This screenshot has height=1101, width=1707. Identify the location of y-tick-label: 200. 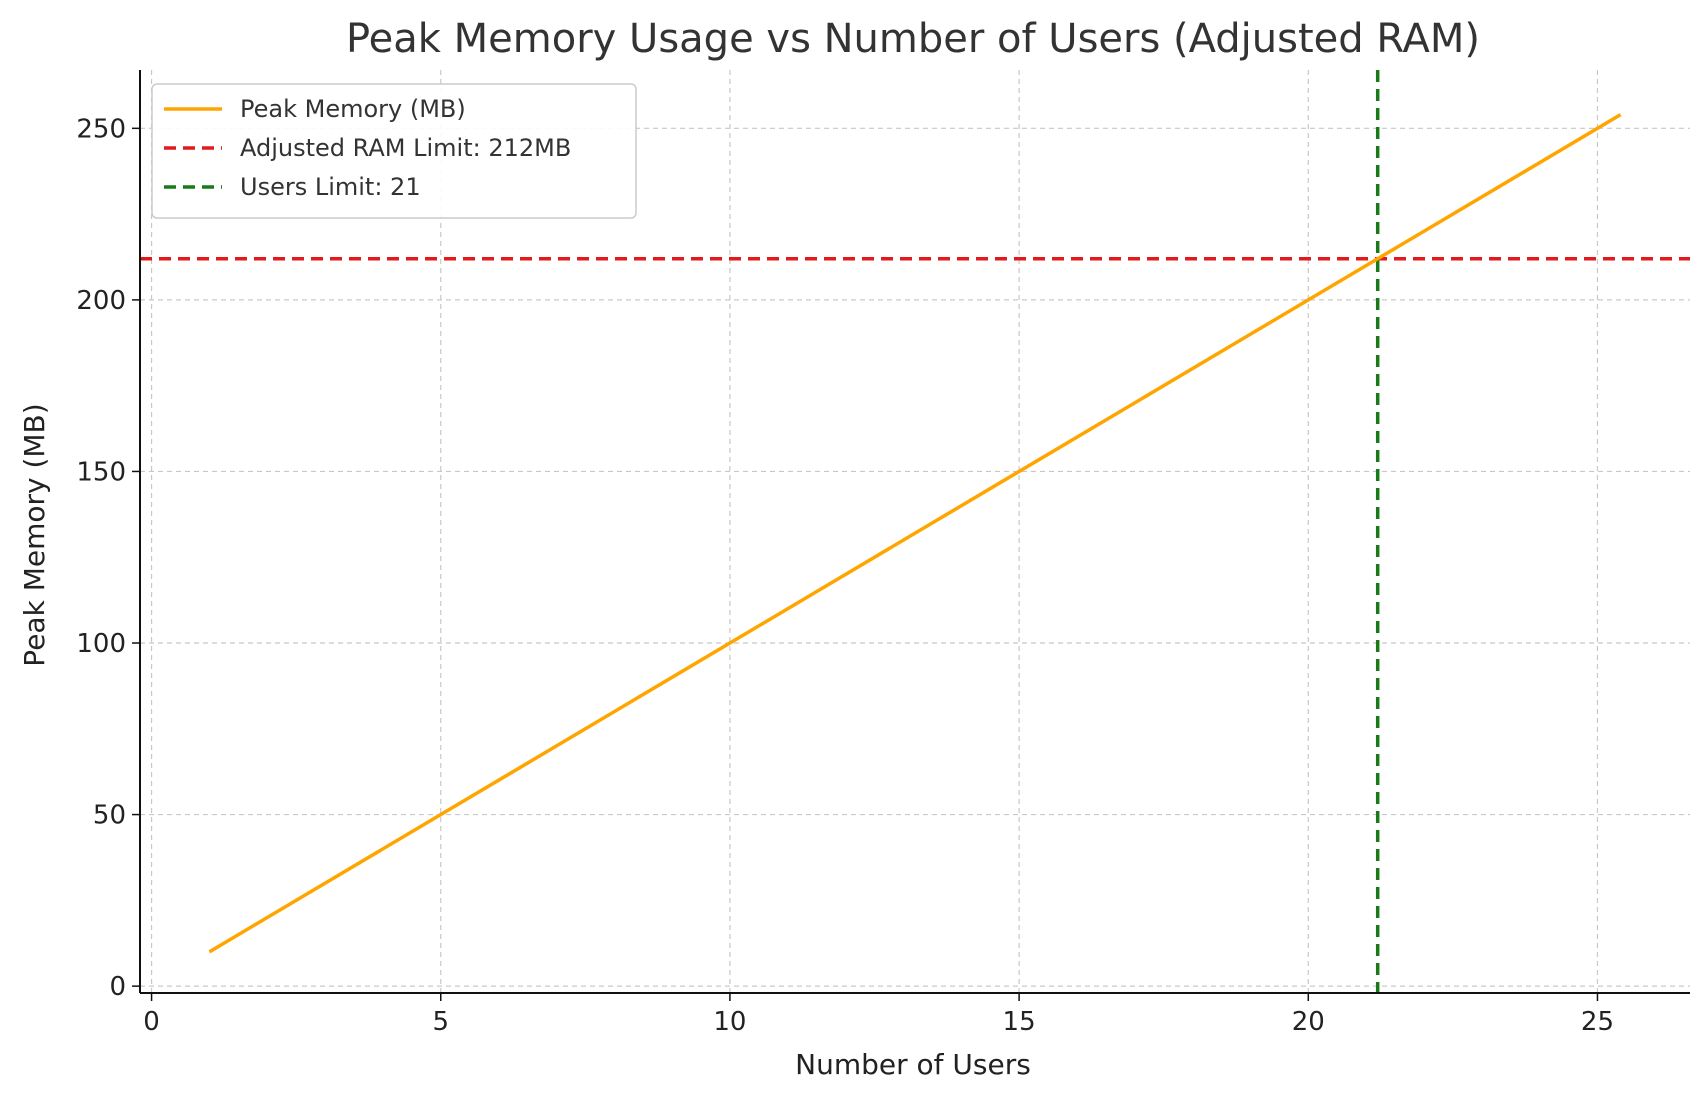
(101, 301).